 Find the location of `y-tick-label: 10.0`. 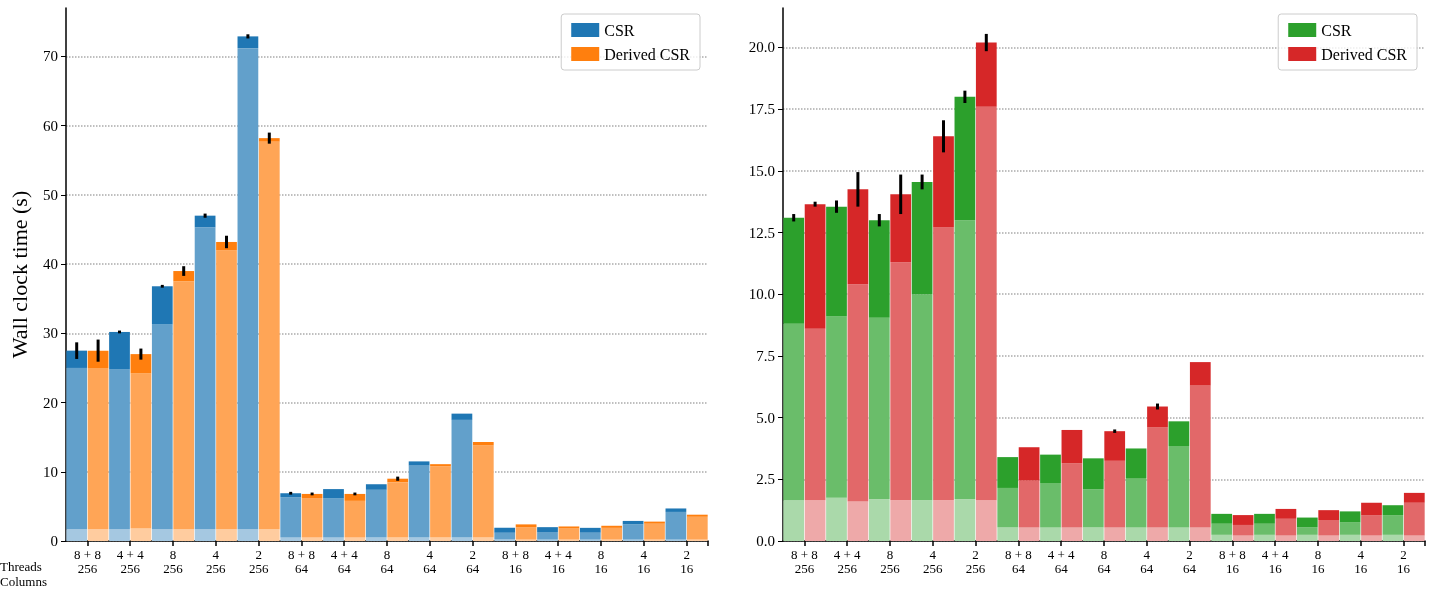

y-tick-label: 10.0 is located at coordinates (761, 294).